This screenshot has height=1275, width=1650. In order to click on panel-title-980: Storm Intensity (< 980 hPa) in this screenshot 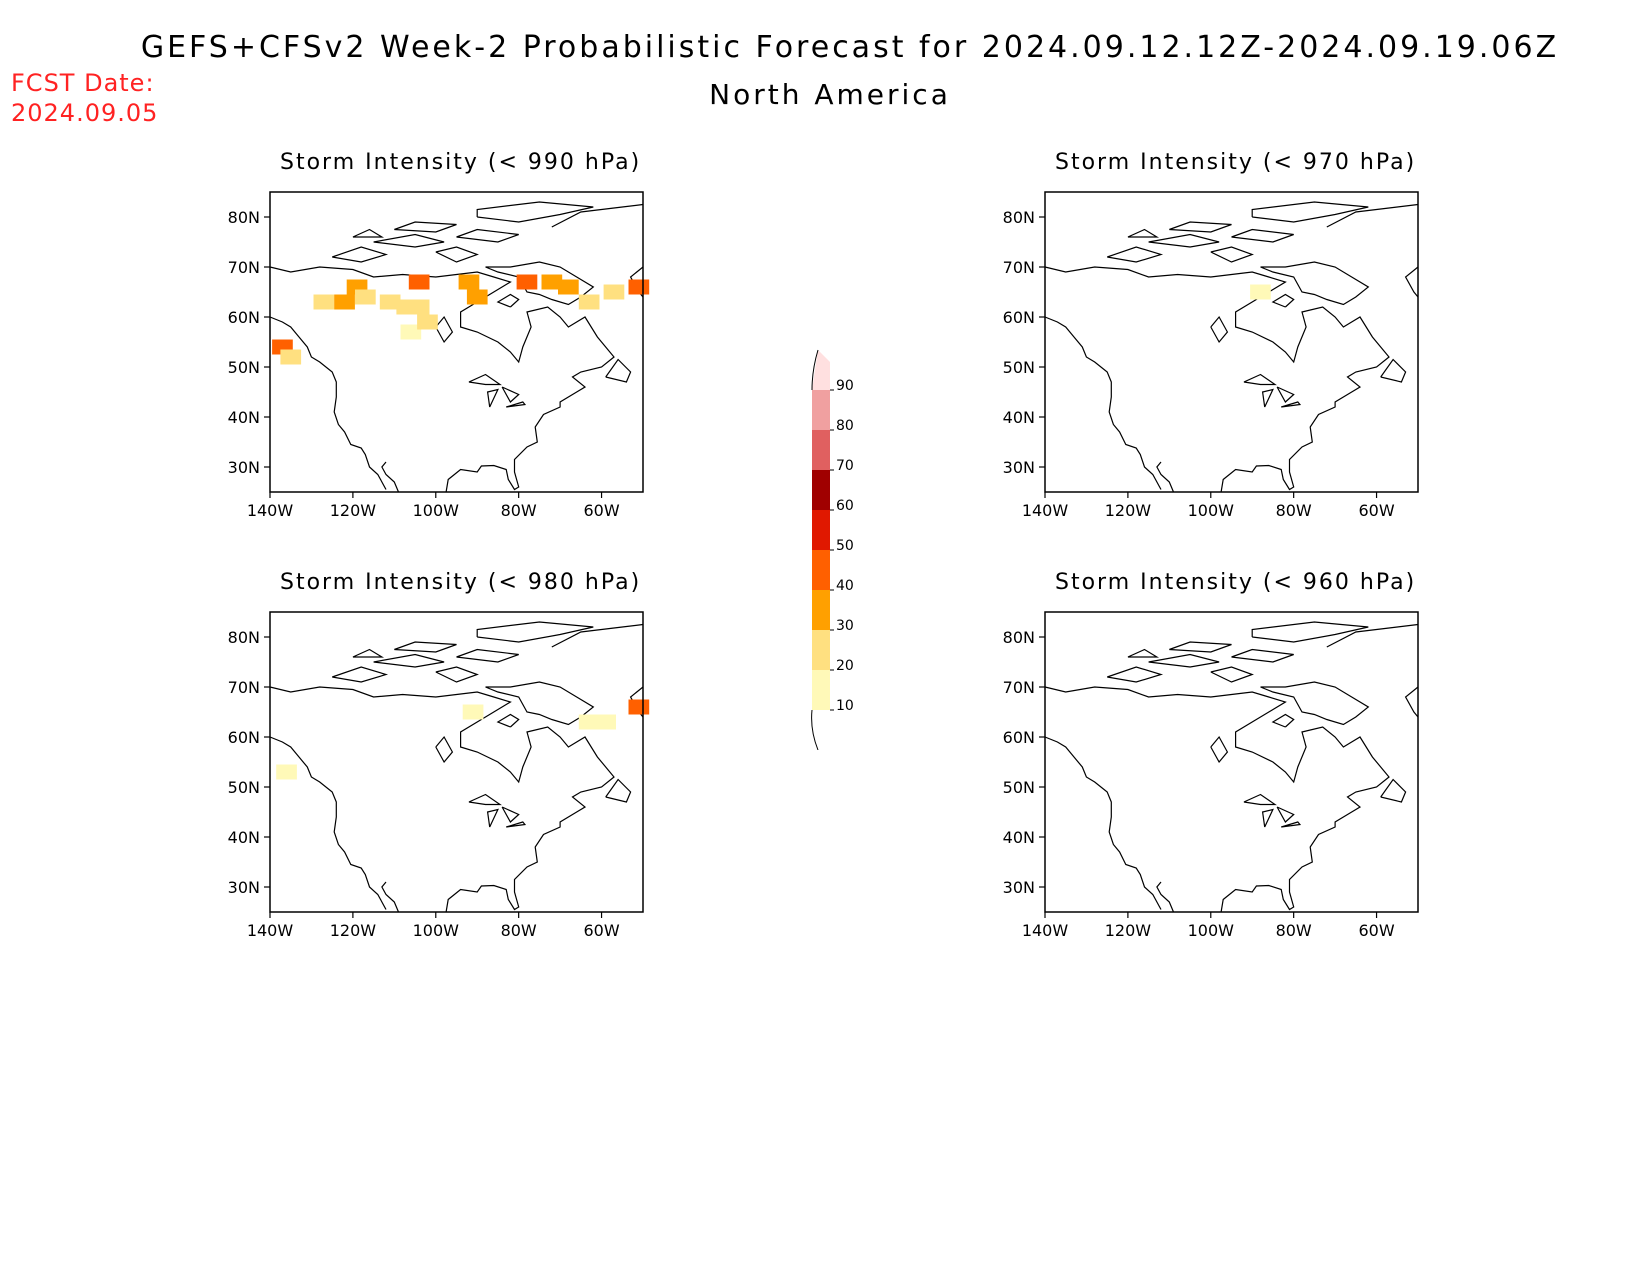, I will do `click(461, 582)`.